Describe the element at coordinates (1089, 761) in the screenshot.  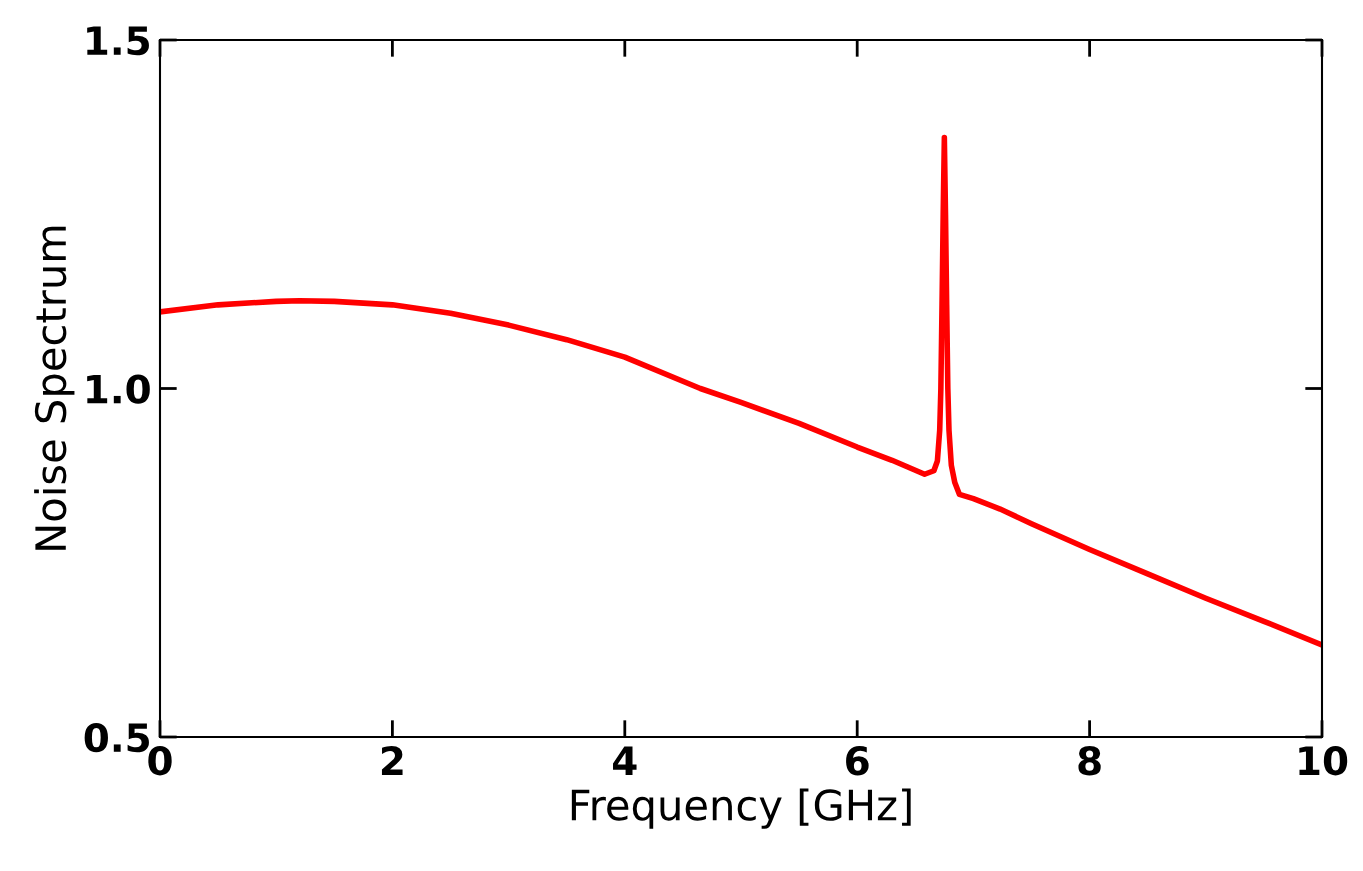
I see `x-tick-label: 8` at that location.